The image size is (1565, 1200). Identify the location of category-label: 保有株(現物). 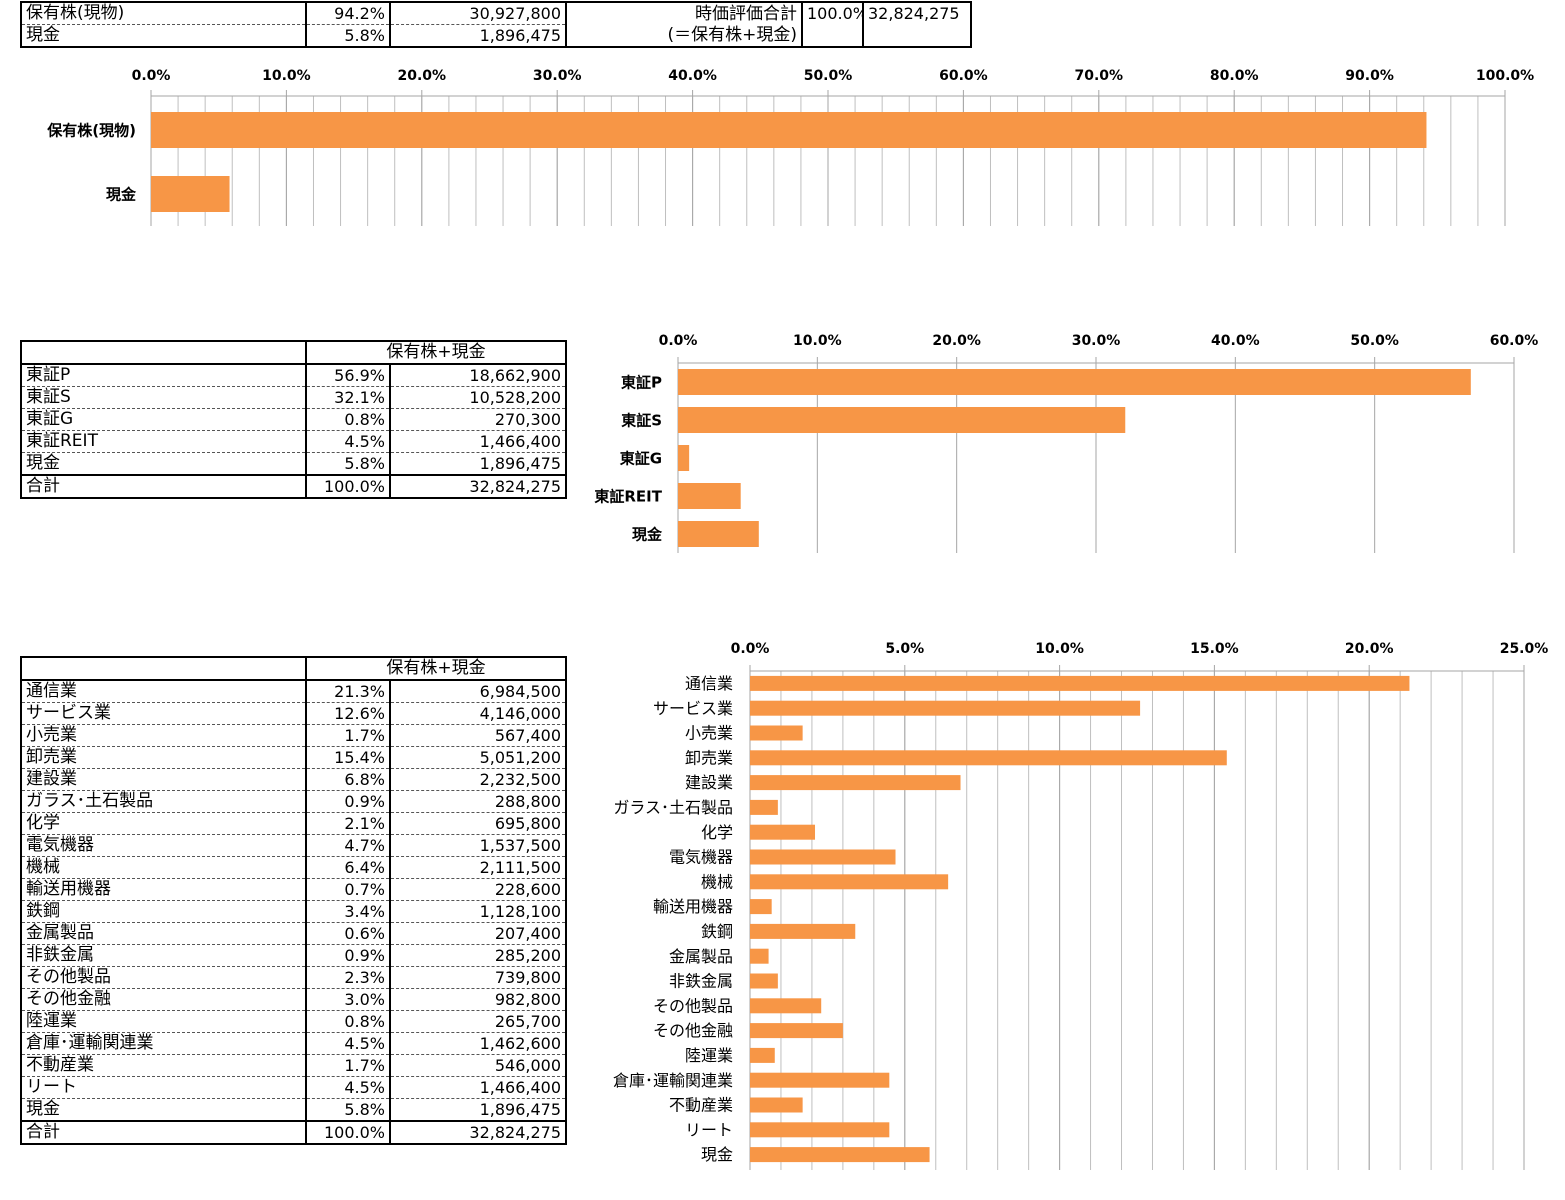
(91, 130).